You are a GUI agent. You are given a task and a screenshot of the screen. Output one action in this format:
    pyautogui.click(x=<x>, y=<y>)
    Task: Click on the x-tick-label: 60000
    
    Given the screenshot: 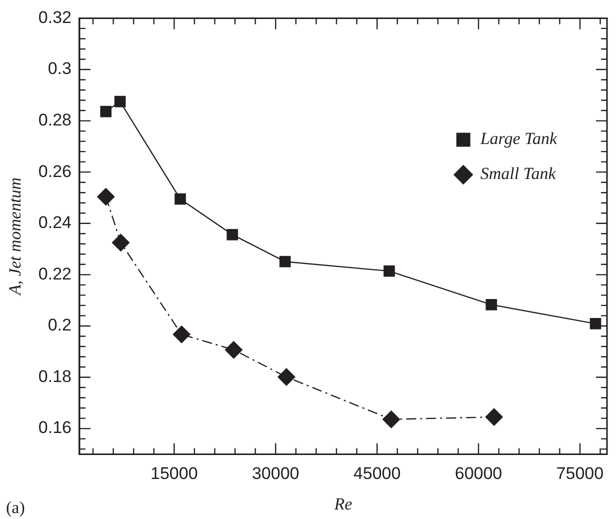 What is the action you would take?
    pyautogui.click(x=478, y=474)
    